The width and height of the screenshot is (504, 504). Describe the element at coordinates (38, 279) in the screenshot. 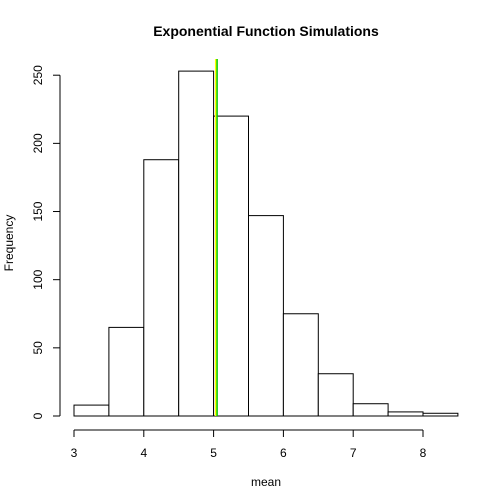

I see `y-tick-label: 100` at that location.